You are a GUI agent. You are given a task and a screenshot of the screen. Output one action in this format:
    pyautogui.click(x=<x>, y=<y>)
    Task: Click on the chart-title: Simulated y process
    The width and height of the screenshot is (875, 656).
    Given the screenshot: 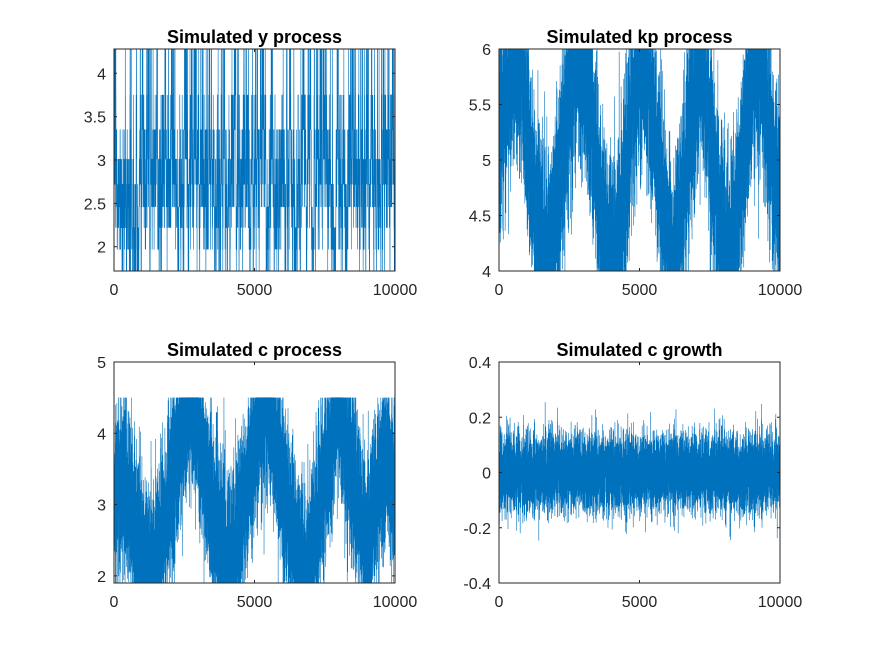 What is the action you would take?
    pyautogui.click(x=254, y=37)
    